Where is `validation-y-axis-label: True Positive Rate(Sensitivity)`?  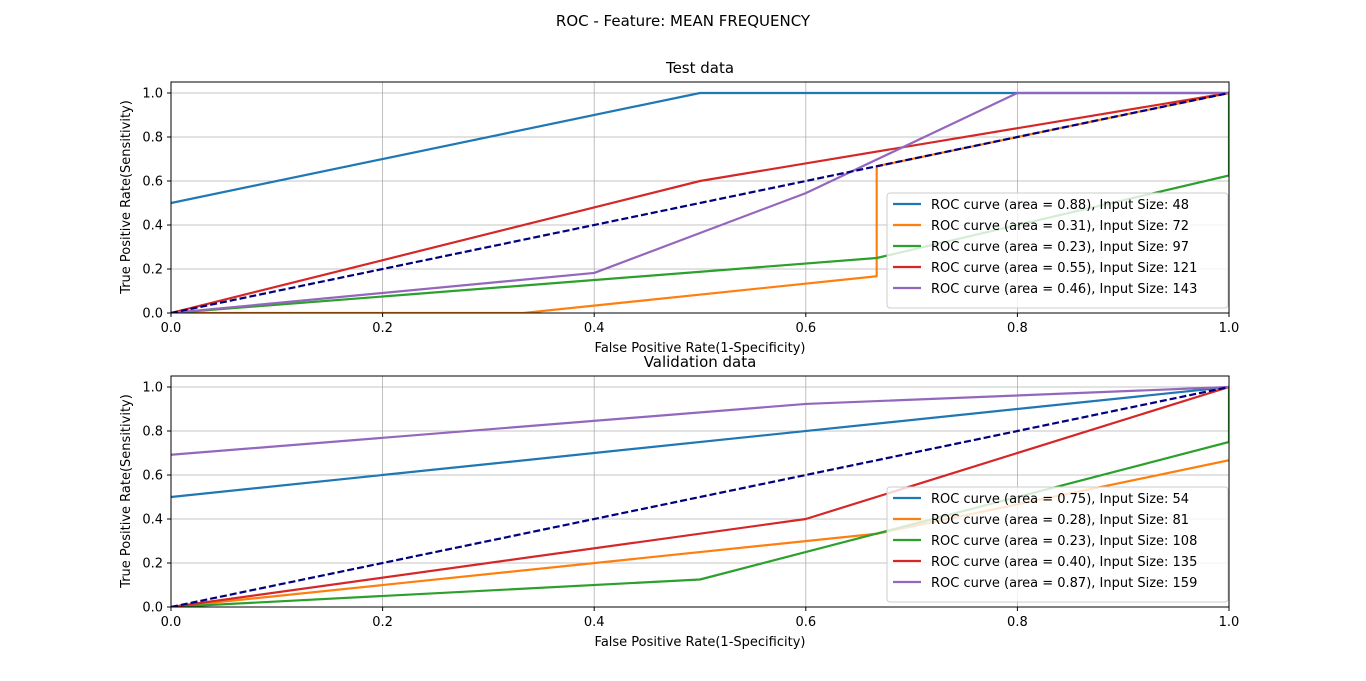
validation-y-axis-label: True Positive Rate(Sensitivity) is located at coordinates (126, 491).